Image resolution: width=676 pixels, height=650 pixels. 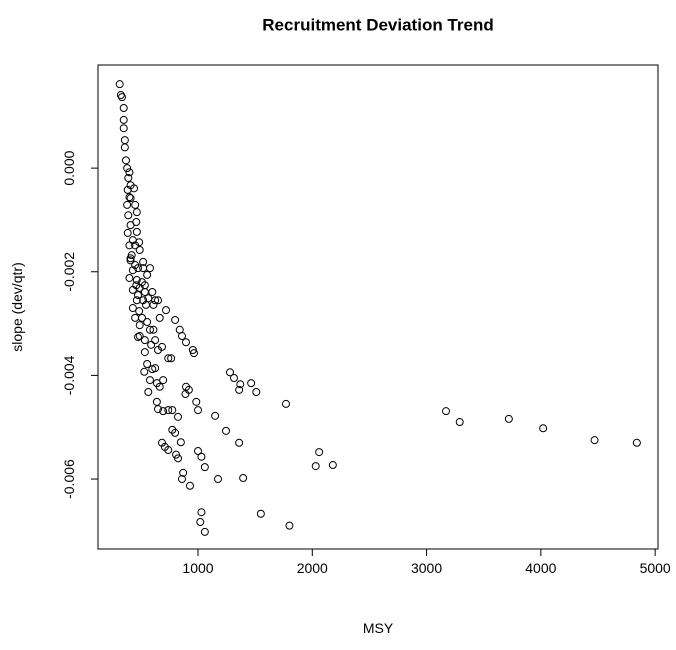 What do you see at coordinates (540, 568) in the screenshot?
I see `x-tick-label: 4000` at bounding box center [540, 568].